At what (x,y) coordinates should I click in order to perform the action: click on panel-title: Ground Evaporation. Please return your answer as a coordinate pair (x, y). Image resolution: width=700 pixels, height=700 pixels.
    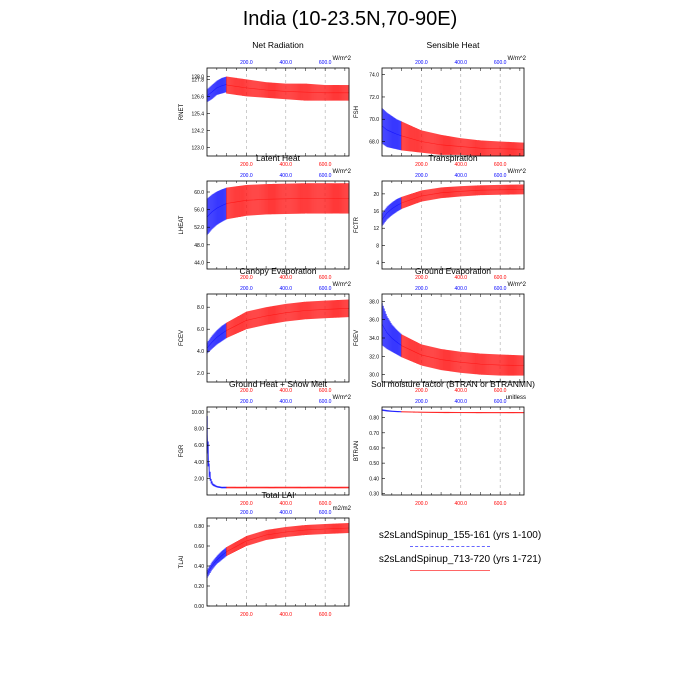
    Looking at the image, I should click on (453, 271).